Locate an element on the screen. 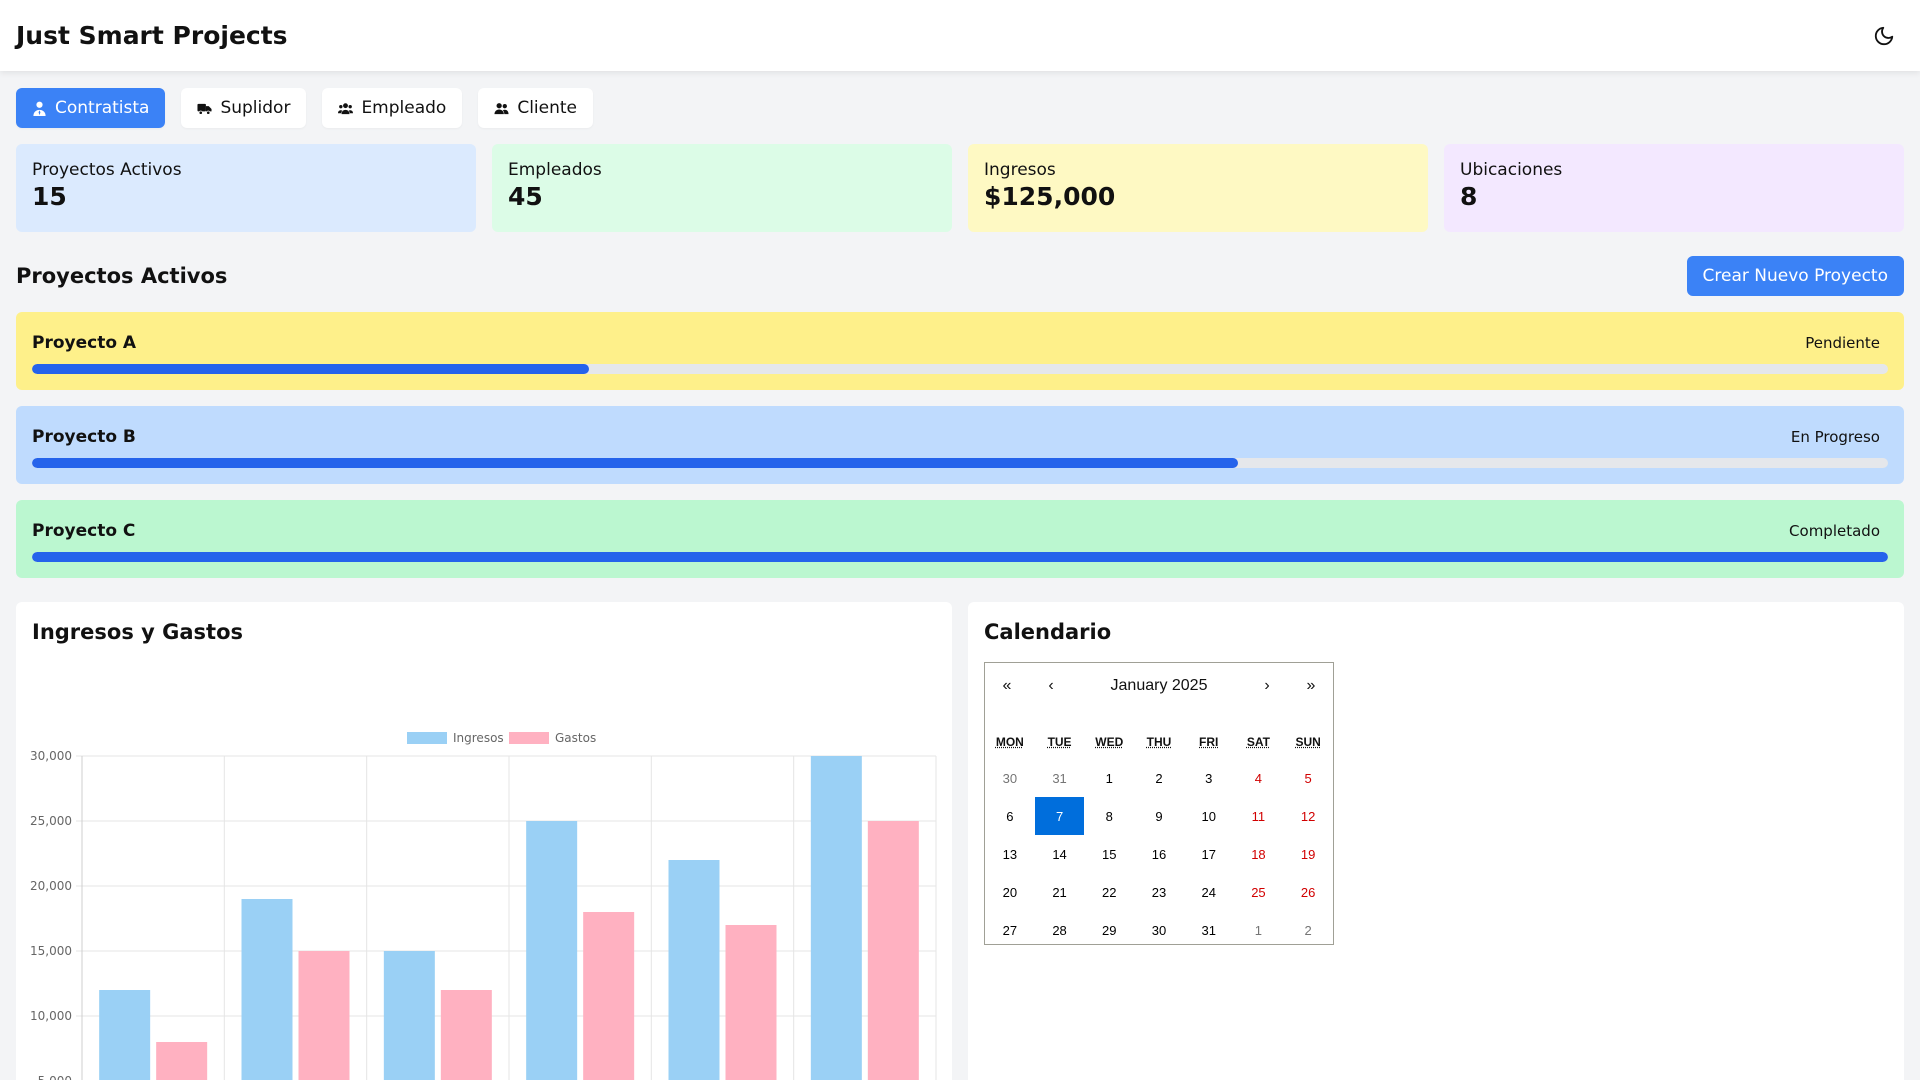 Image resolution: width=1920 pixels, height=1080 pixels. calendar-day: 9 is located at coordinates (1159, 816).